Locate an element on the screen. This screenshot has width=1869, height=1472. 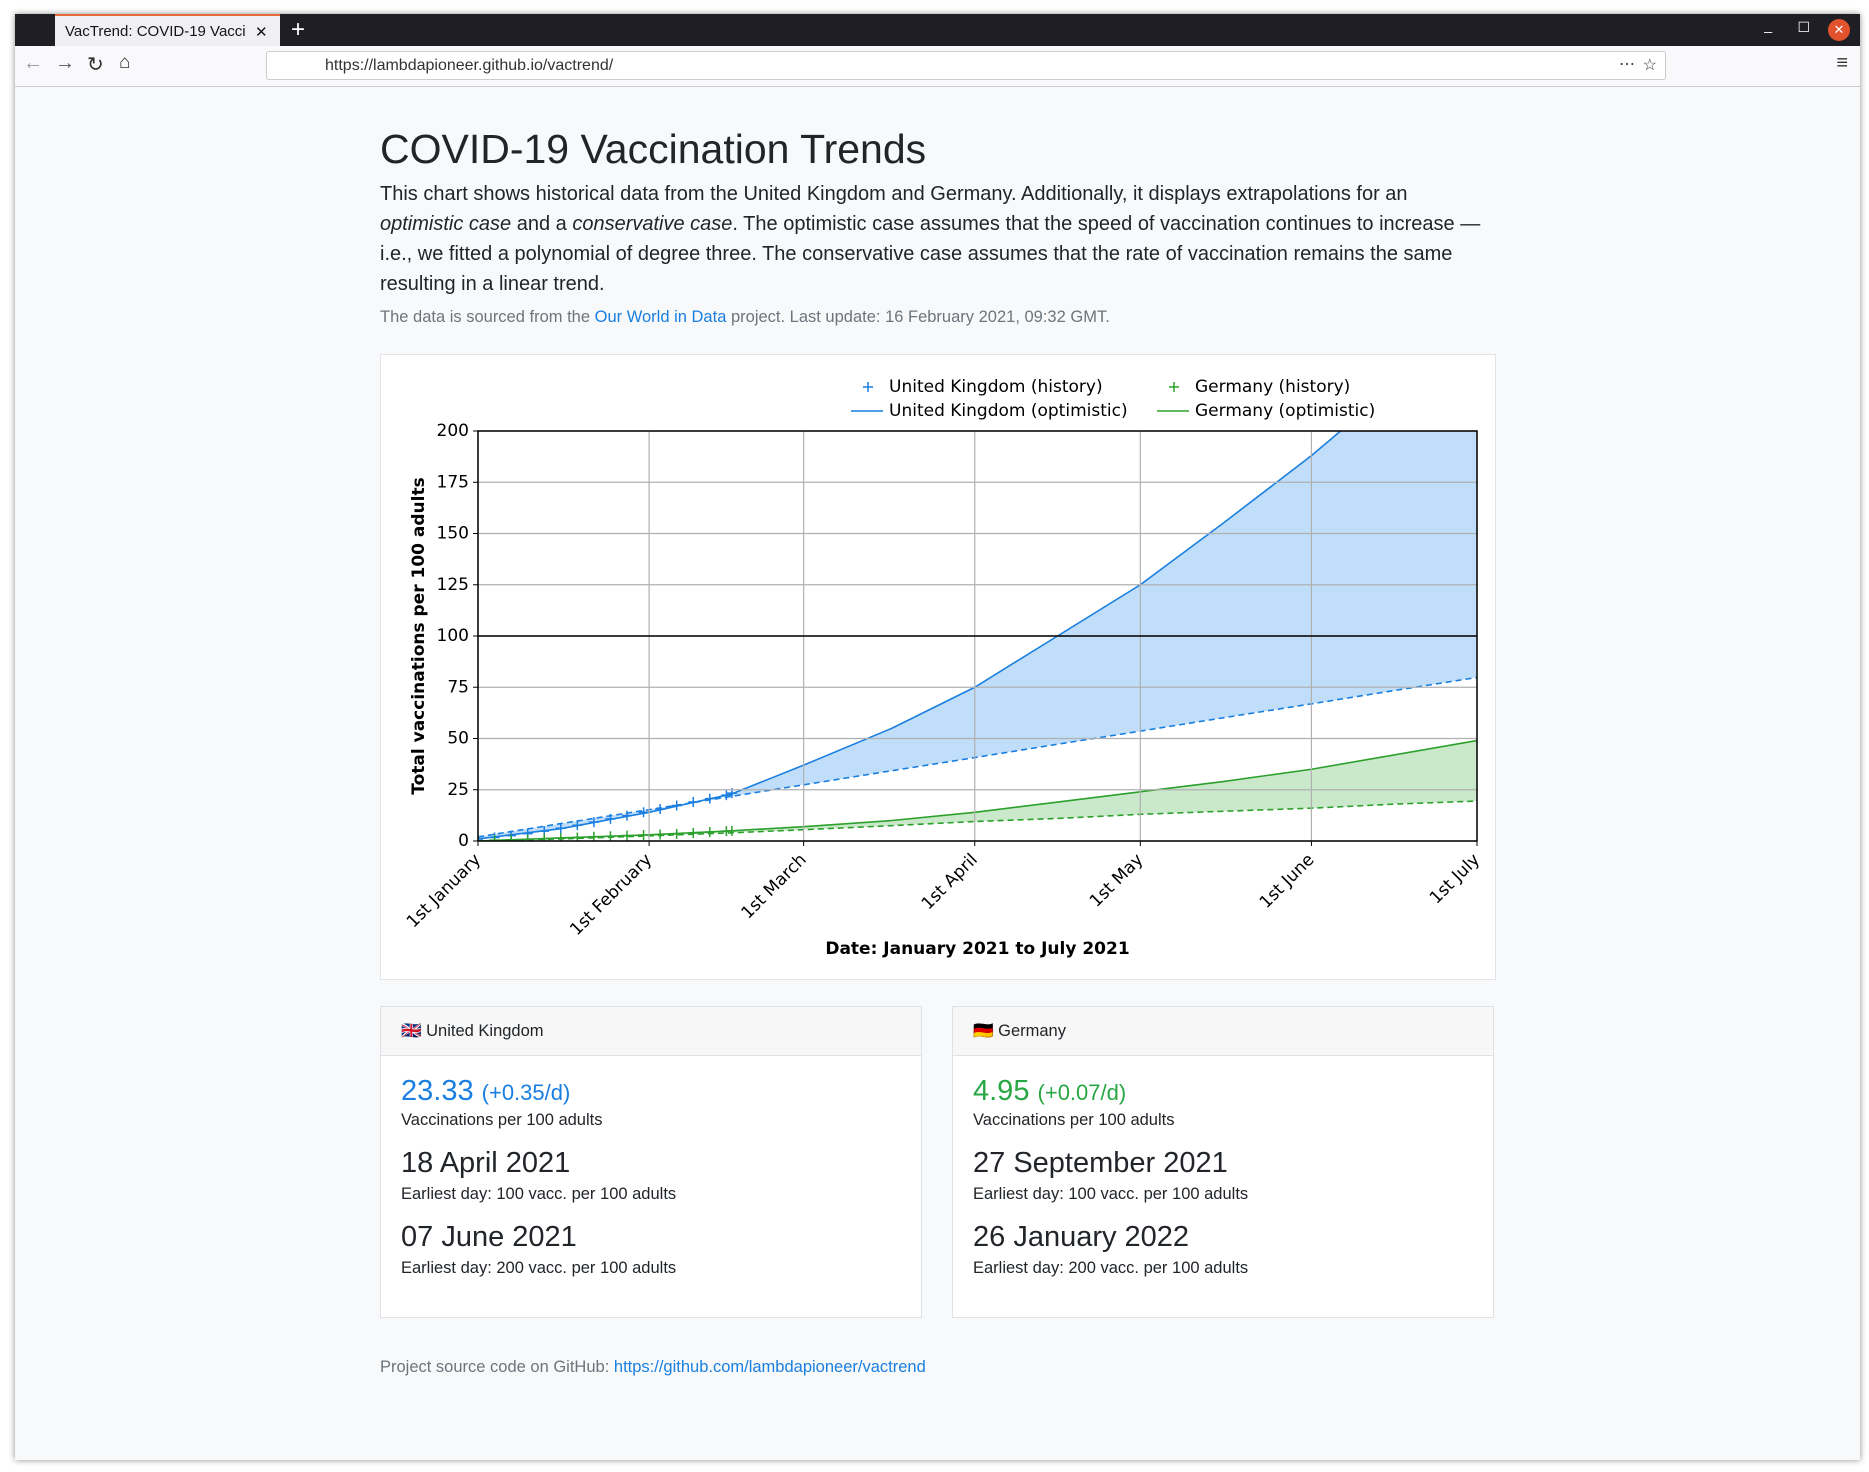
rate: (+0.07/d) is located at coordinates (1082, 1092).